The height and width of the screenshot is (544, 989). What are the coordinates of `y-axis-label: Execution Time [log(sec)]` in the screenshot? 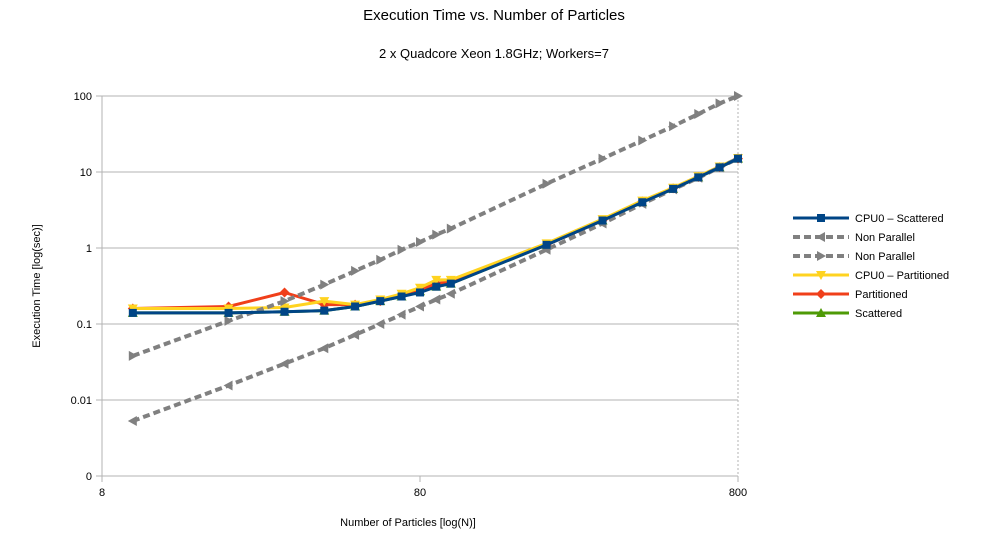 It's located at (37, 286).